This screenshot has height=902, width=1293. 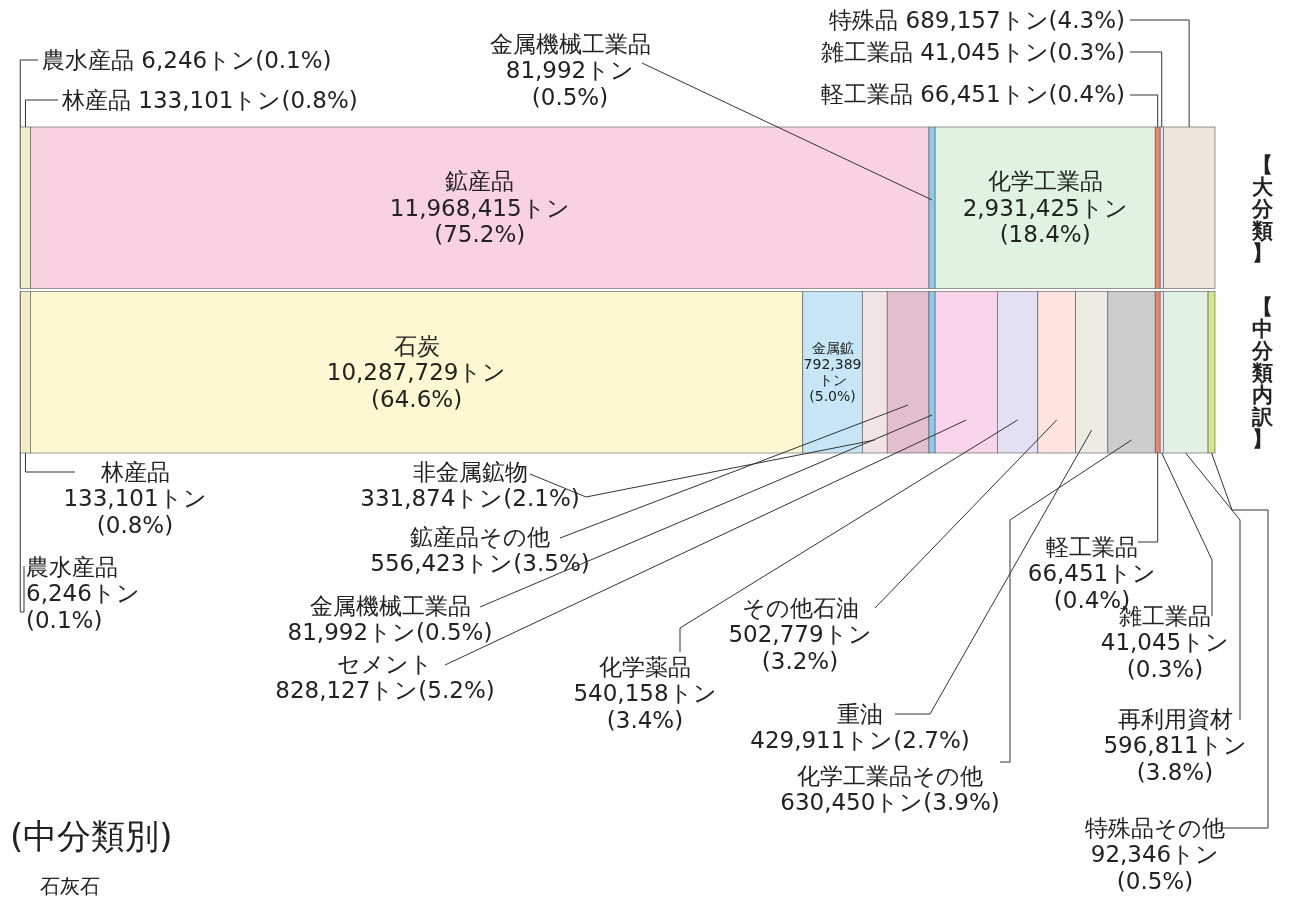 I want to click on text: 鉱産品その他, so click(x=480, y=537).